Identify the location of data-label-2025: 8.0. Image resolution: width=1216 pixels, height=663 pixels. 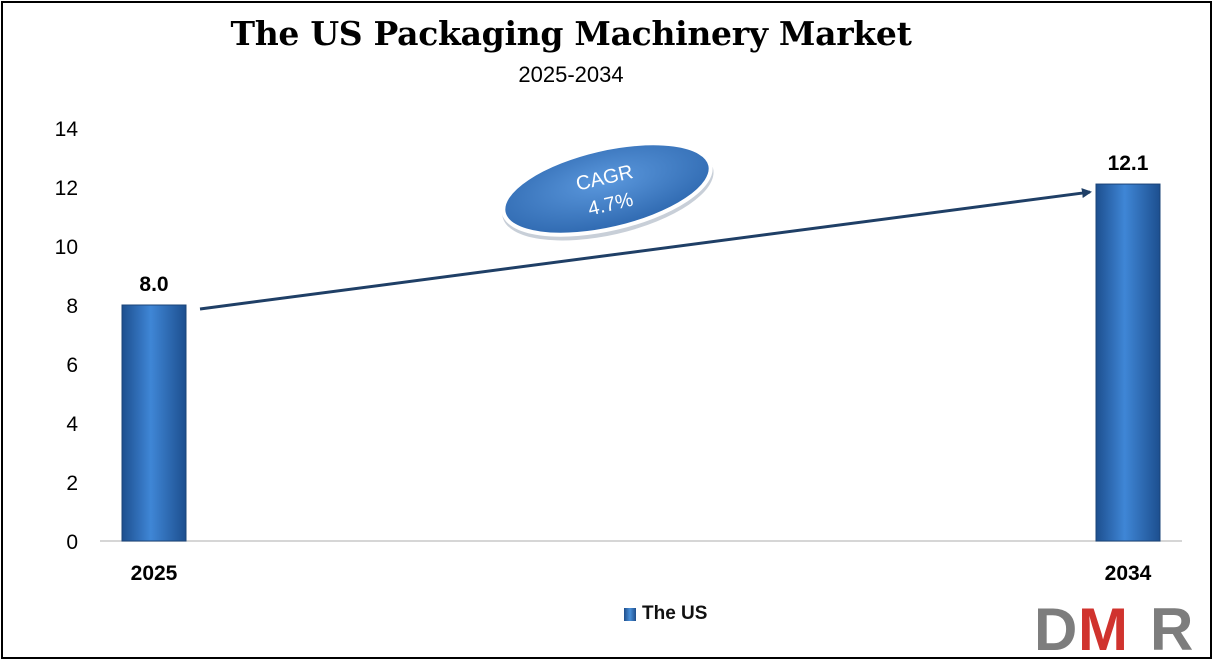
(153, 284).